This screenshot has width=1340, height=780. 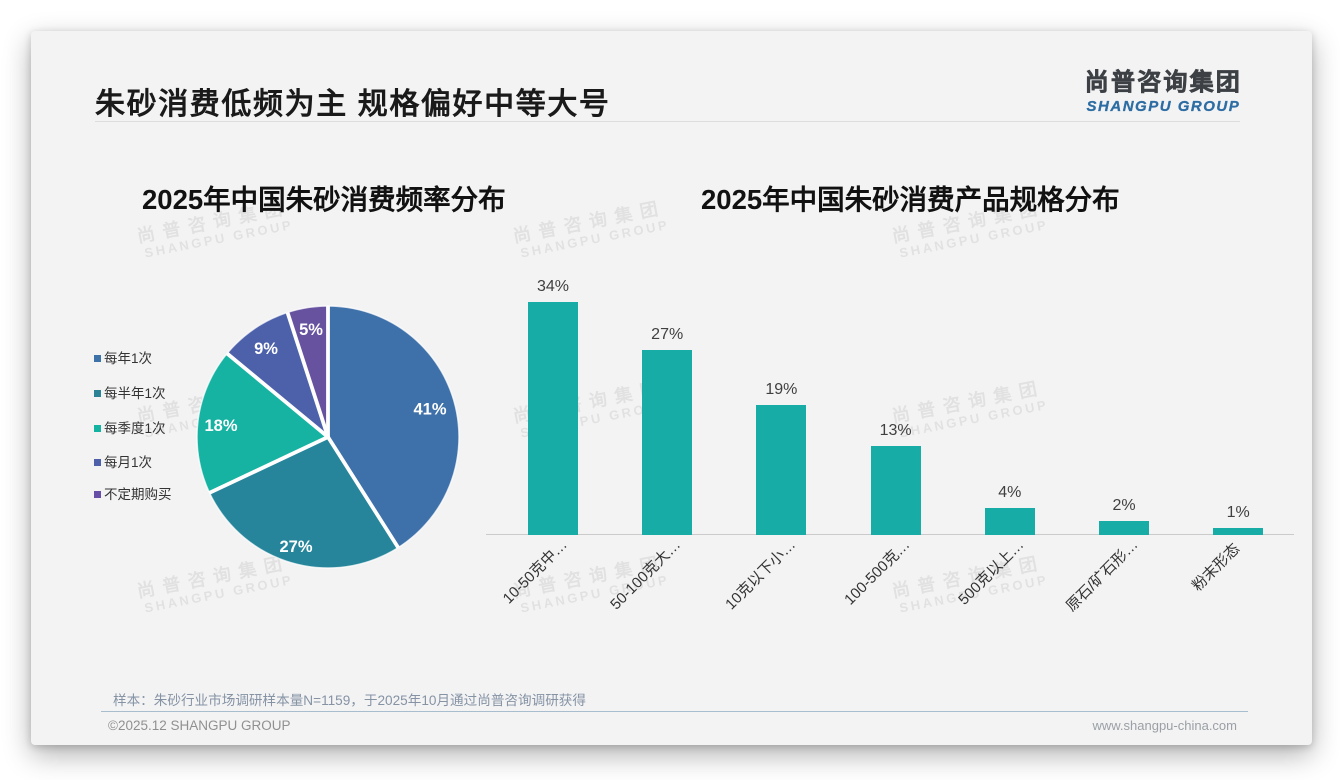 What do you see at coordinates (266, 349) in the screenshot?
I see `svg-text: 9%` at bounding box center [266, 349].